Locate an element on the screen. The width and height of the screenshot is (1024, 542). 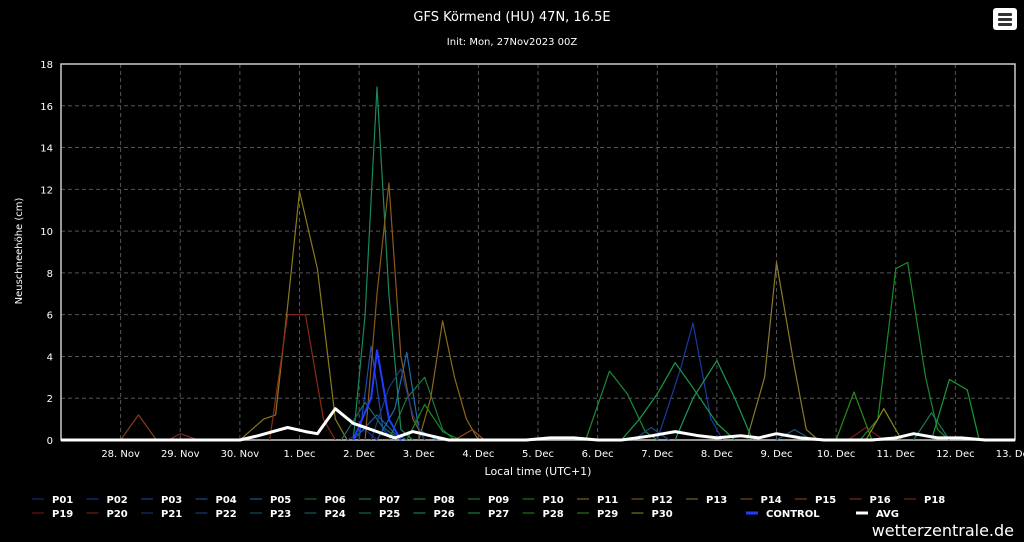
legend-label: P13 is located at coordinates (716, 500).